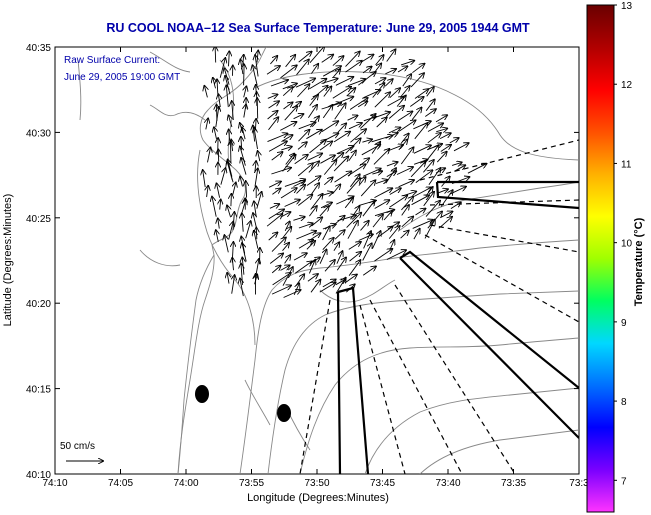  Describe the element at coordinates (579, 483) in the screenshot. I see `x-tick-label: 73:3` at that location.